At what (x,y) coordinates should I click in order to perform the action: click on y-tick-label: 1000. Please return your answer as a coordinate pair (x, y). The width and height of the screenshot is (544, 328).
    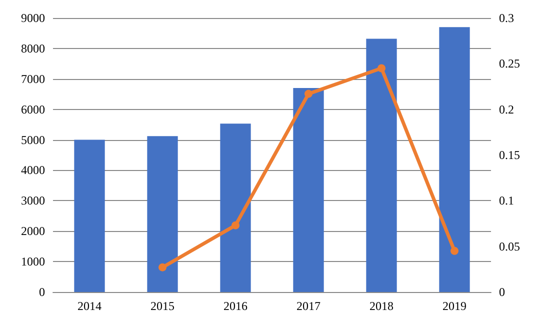
    Looking at the image, I should click on (33, 261).